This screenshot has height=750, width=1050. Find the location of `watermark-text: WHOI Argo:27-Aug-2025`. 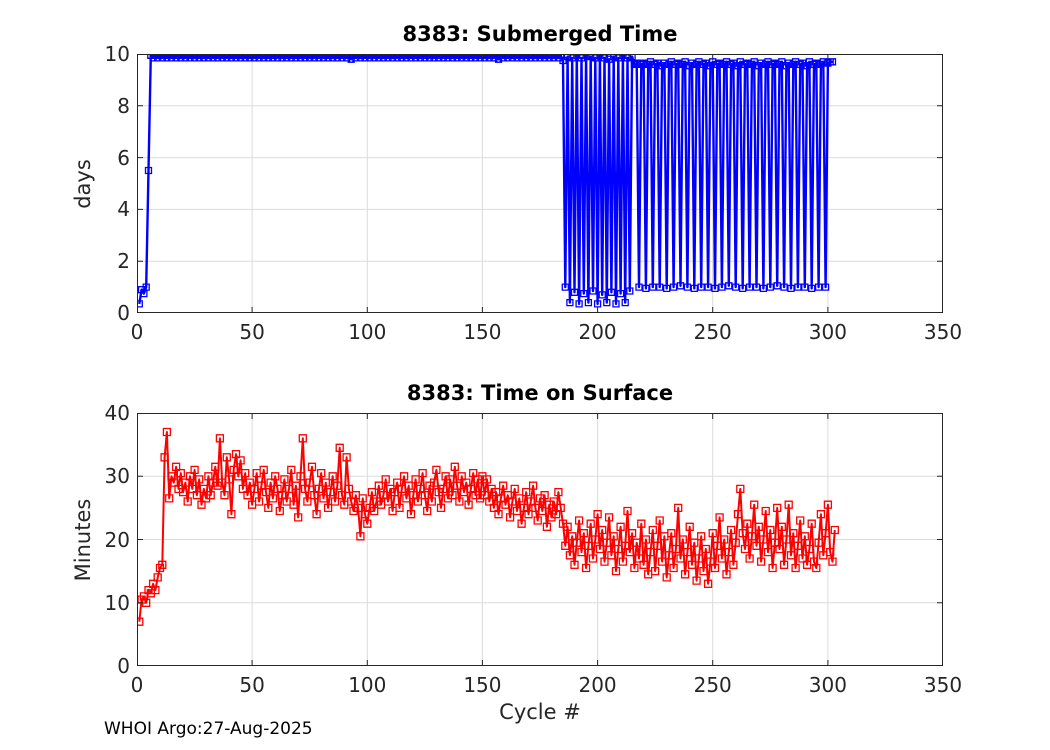

watermark-text: WHOI Argo:27-Aug-2025 is located at coordinates (208, 729).